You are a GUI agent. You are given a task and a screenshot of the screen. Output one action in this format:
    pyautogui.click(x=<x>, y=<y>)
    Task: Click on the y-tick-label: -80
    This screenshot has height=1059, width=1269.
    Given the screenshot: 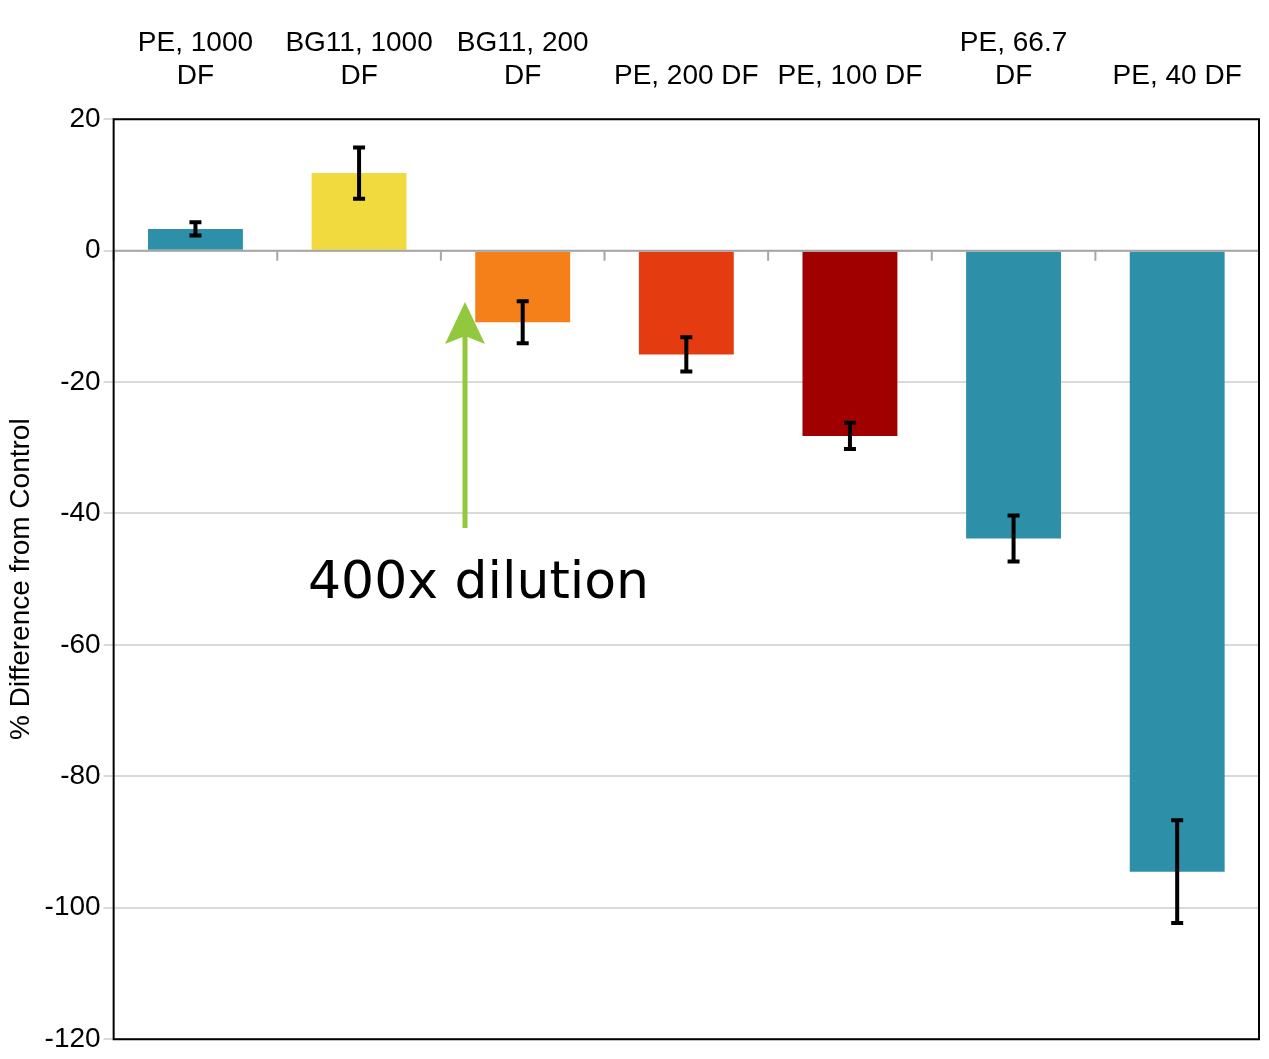 What is the action you would take?
    pyautogui.click(x=80, y=775)
    